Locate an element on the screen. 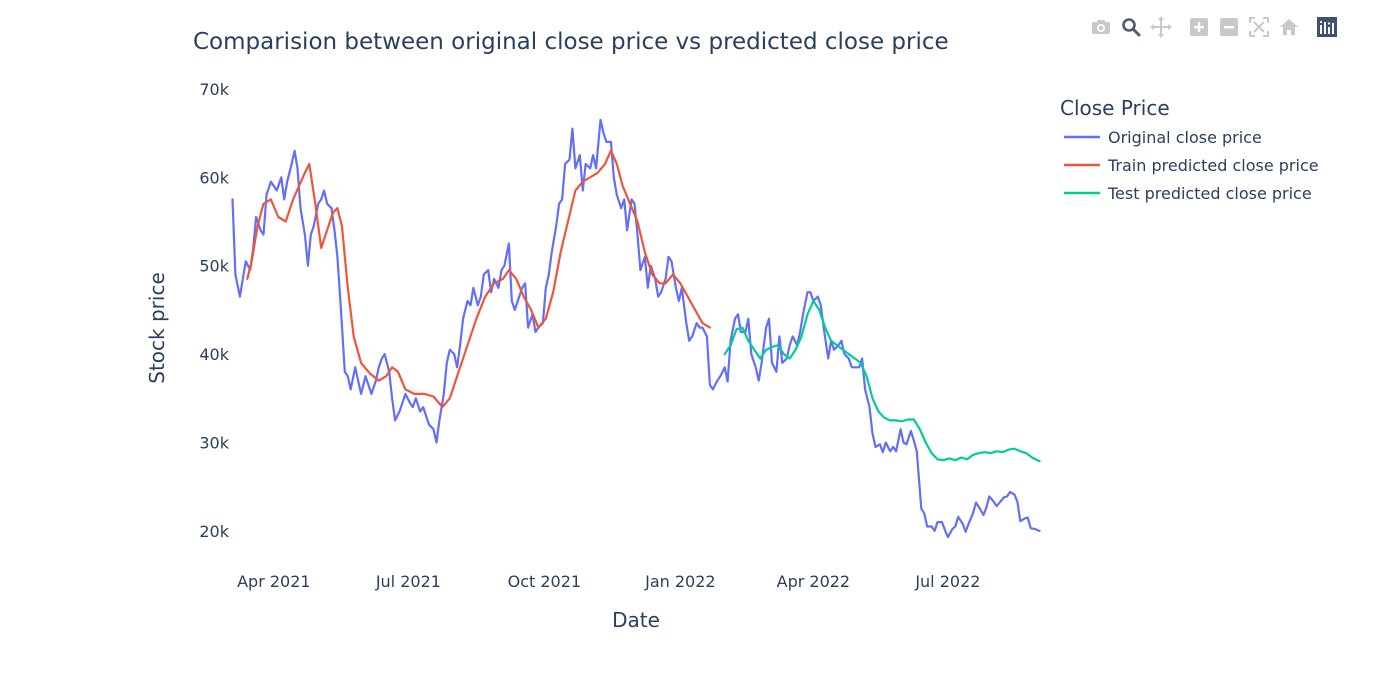  y-tick-label: 70k is located at coordinates (214, 89).